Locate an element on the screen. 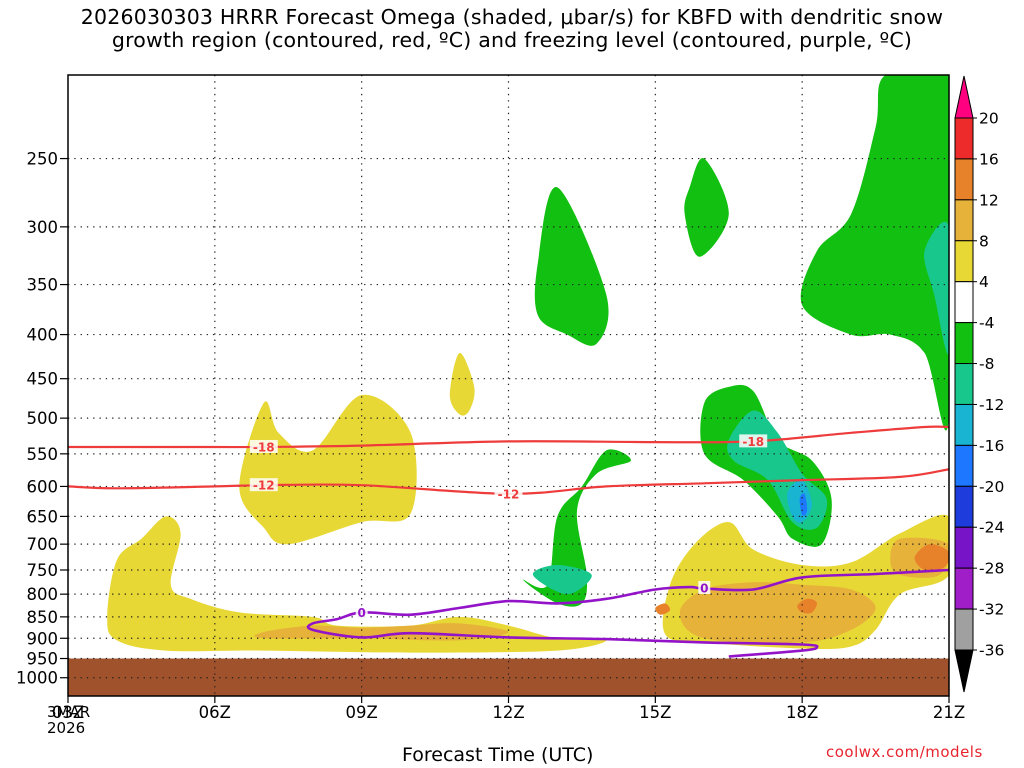 This screenshot has height=768, width=1024. colorbar-label-6: -8 is located at coordinates (986, 364).